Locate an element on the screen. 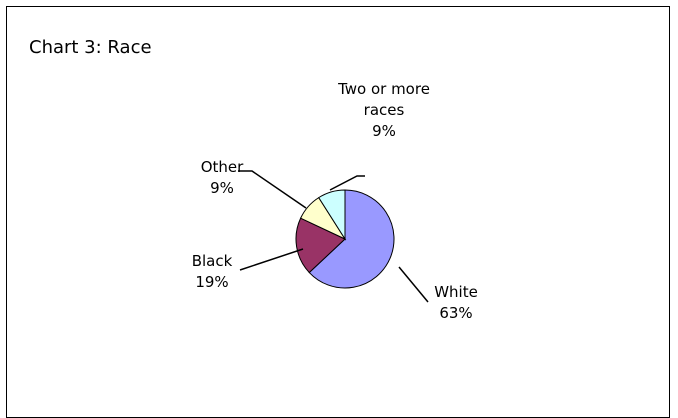 This screenshot has height=418, width=678. slice-name-label-other: Other is located at coordinates (222, 167).